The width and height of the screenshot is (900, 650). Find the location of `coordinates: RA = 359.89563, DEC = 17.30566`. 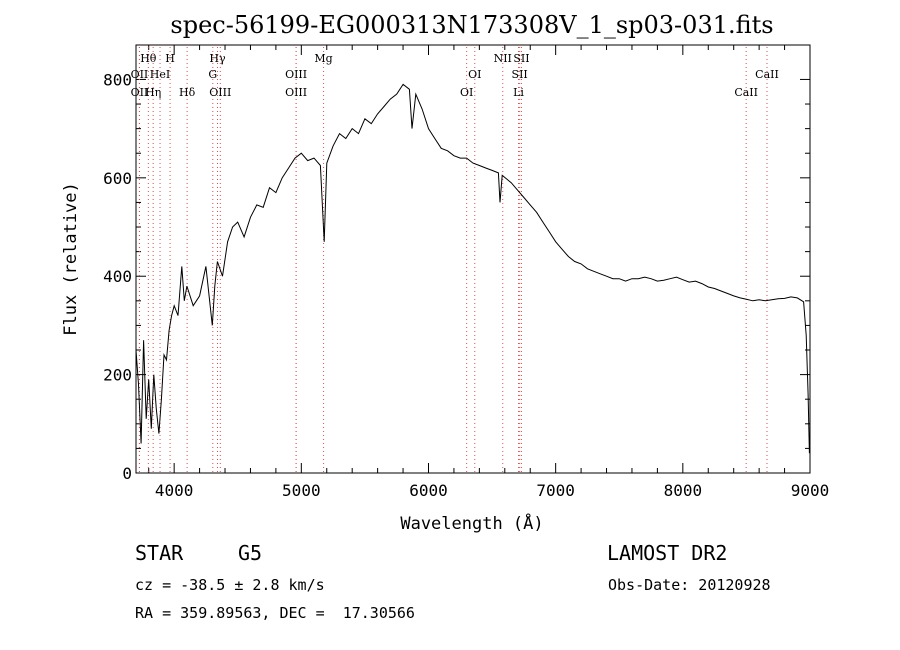

coordinates: RA = 359.89563, DEC = 17.30566 is located at coordinates (275, 613).